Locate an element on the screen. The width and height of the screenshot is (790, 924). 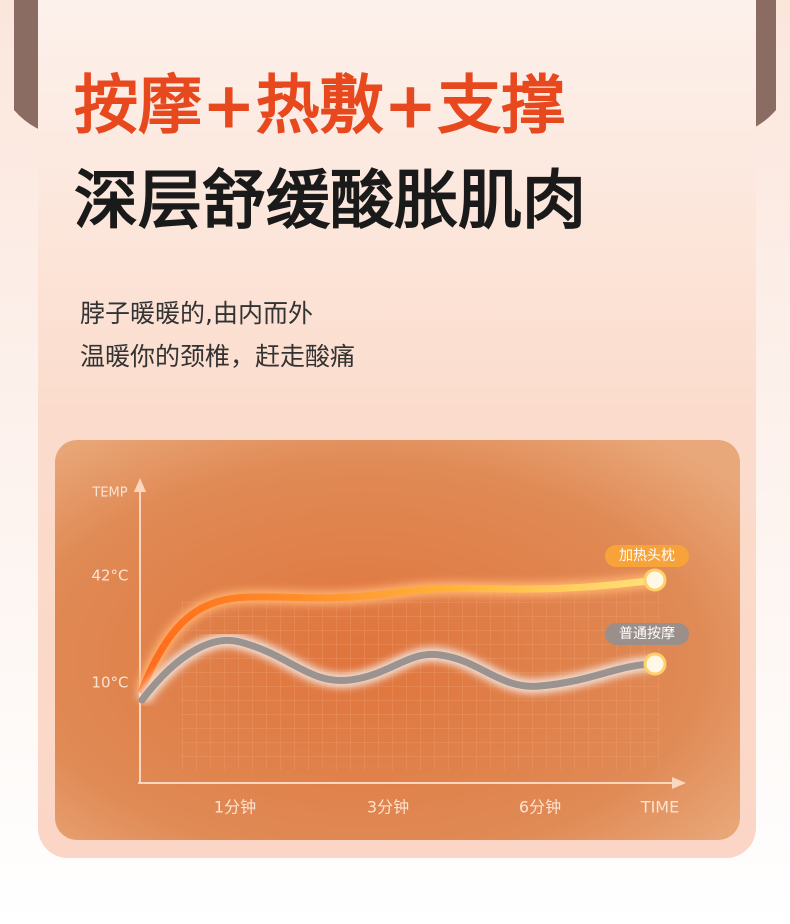
y-label: 10°C is located at coordinates (109, 683).